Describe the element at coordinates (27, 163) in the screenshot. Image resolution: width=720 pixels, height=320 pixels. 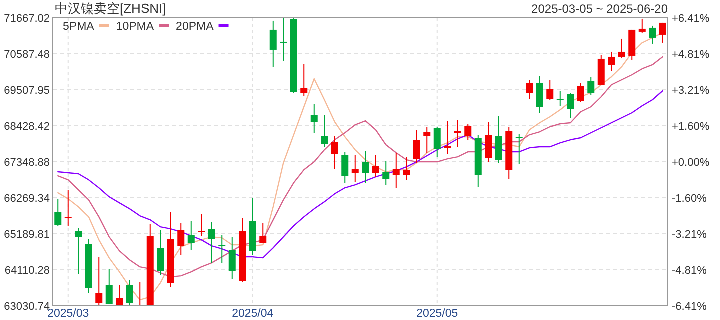
I see `y-tick-label: 67348.88` at that location.